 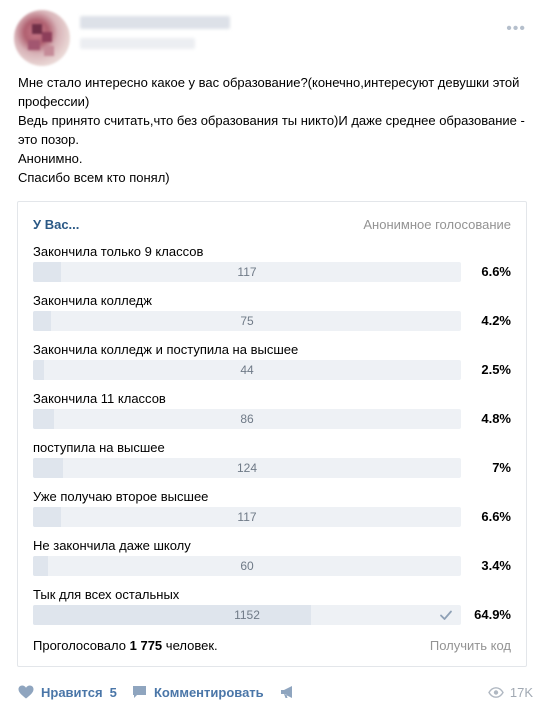 I want to click on like-button: Нравится 5, so click(x=67, y=692).